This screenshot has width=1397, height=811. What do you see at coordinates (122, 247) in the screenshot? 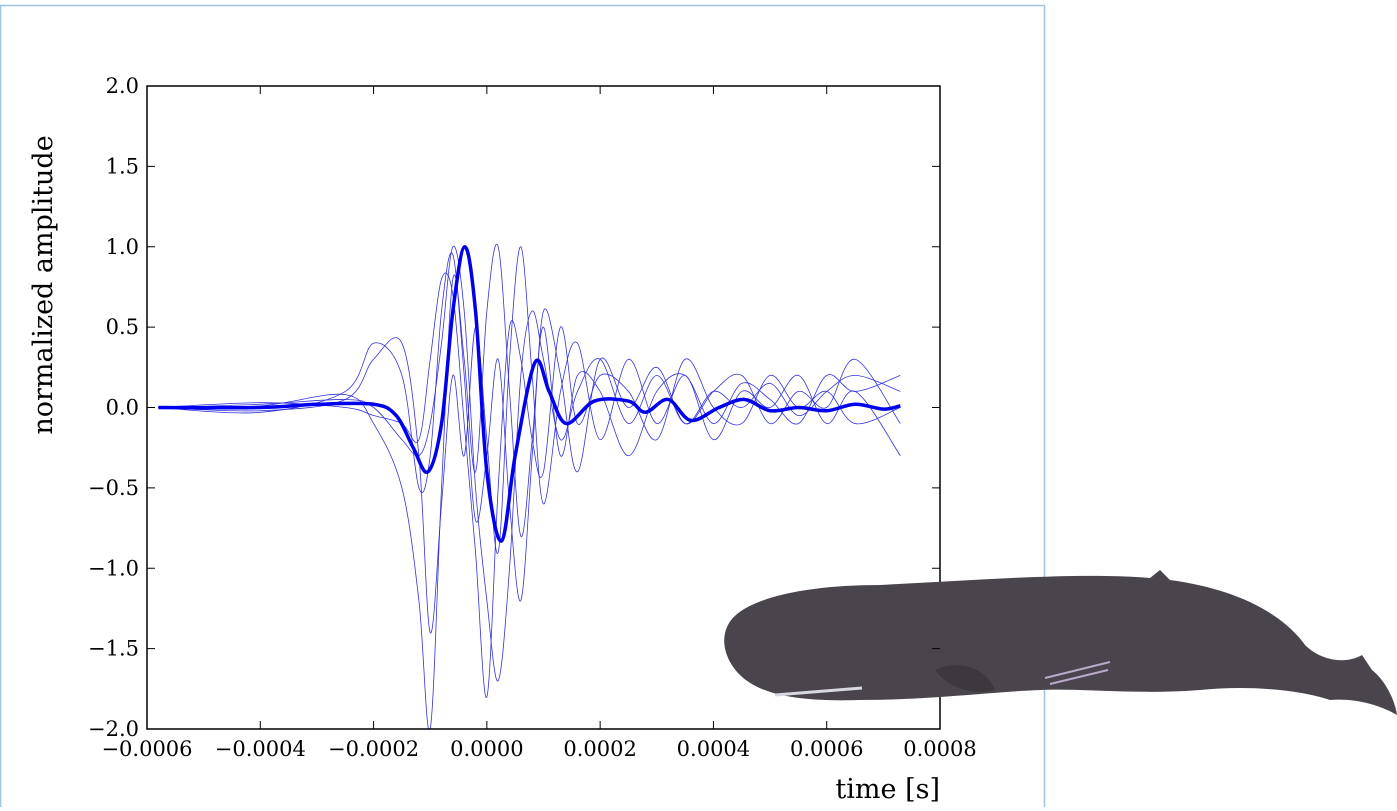
I see `y-tick-label: 1.0` at bounding box center [122, 247].